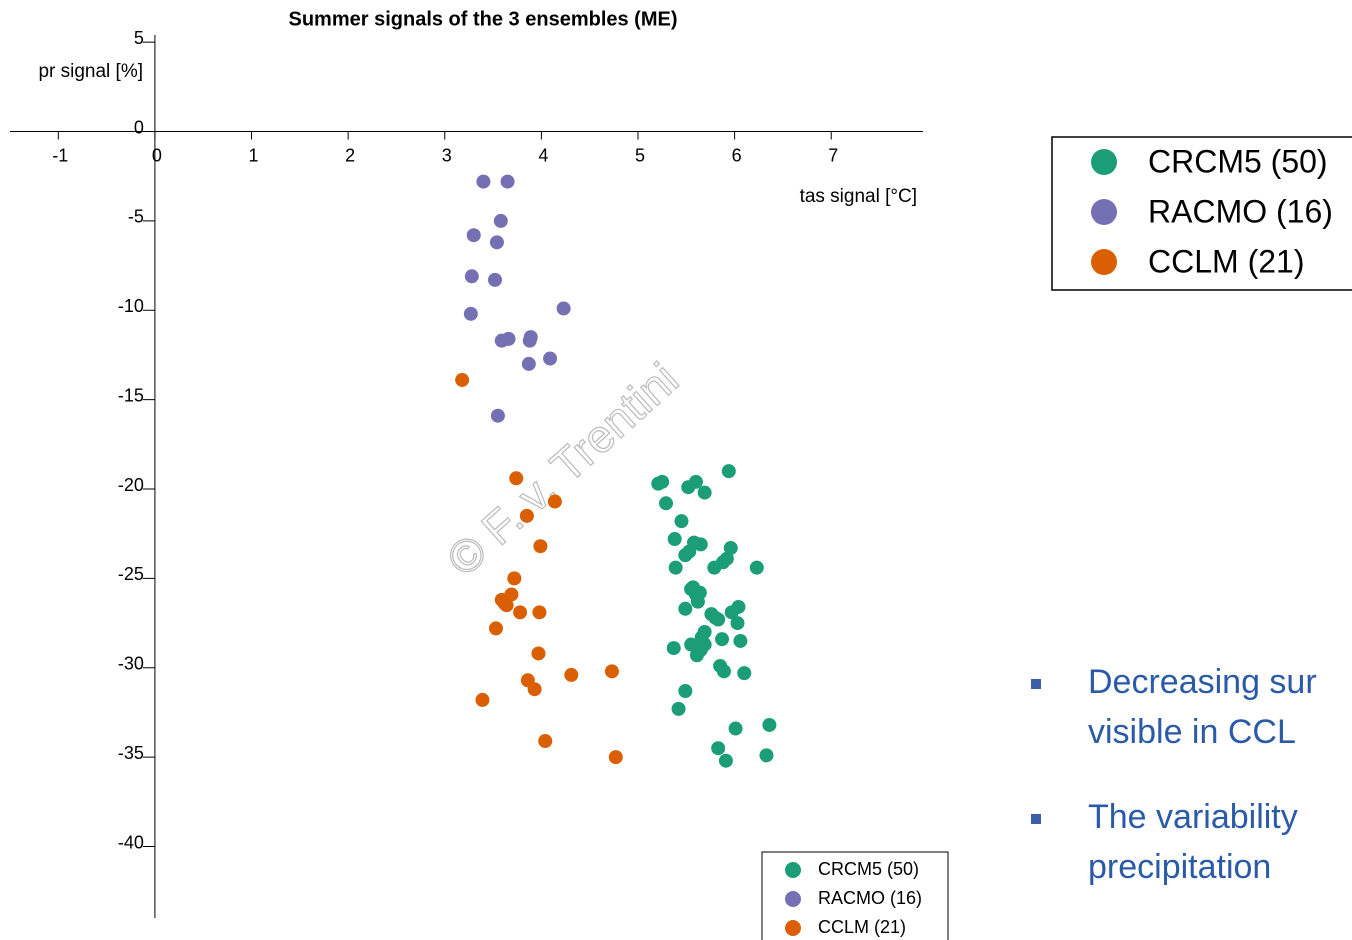 The height and width of the screenshot is (940, 1352). I want to click on bullet-text: The variability, so click(1193, 817).